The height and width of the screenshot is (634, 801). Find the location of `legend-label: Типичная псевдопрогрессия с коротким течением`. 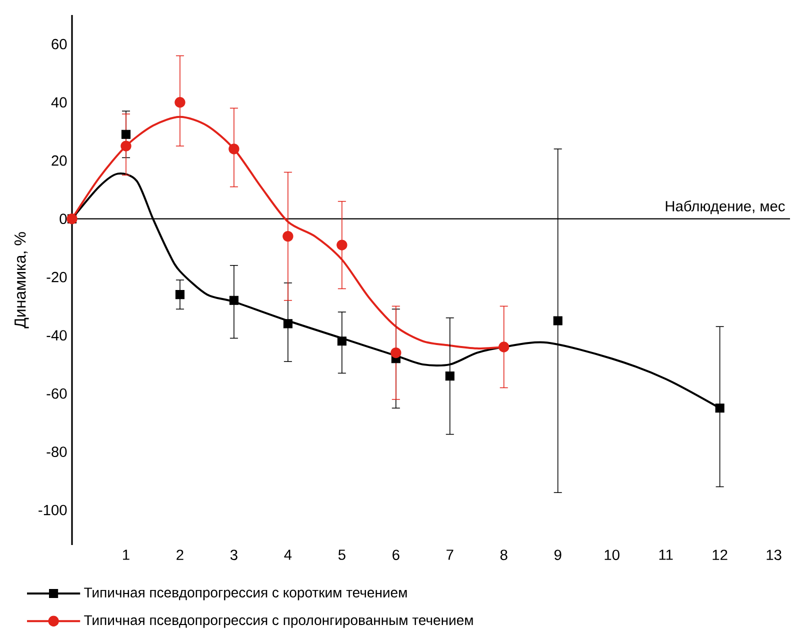

legend-label: Типичная псевдопрогрессия с коротким течением is located at coordinates (245, 594).